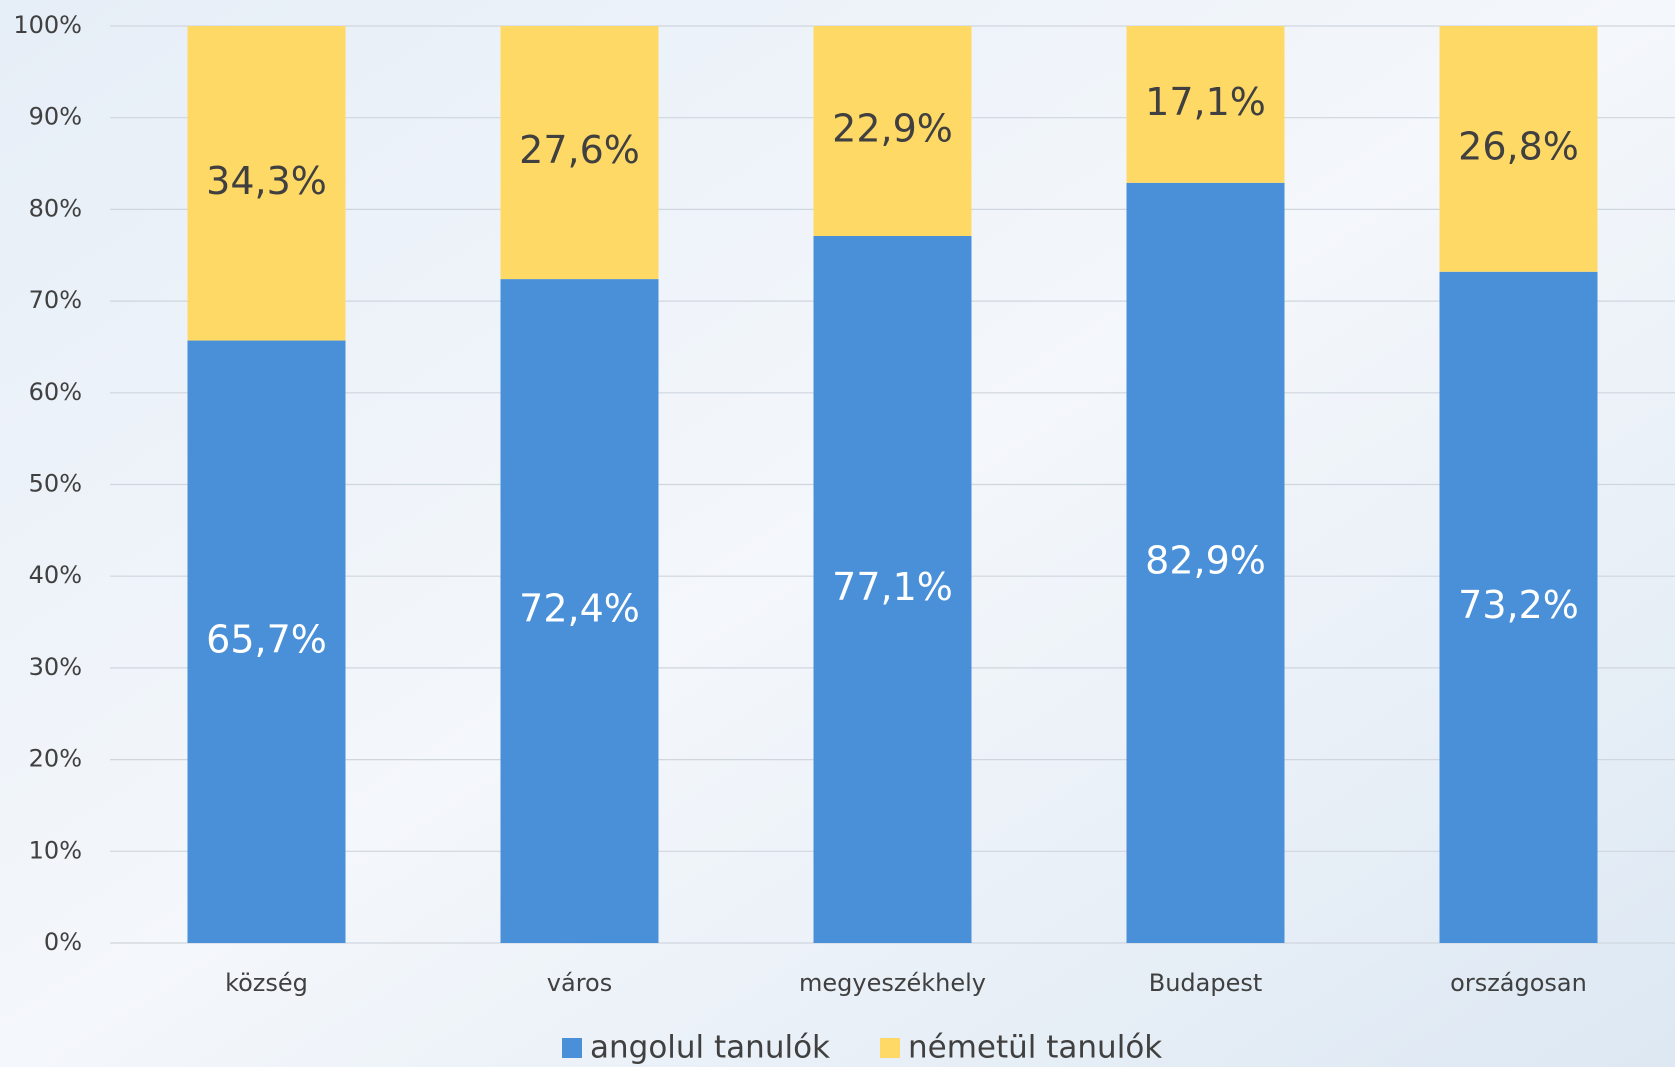 The height and width of the screenshot is (1067, 1675). Describe the element at coordinates (892, 983) in the screenshot. I see `x-tick-label: megyeszékhely` at that location.